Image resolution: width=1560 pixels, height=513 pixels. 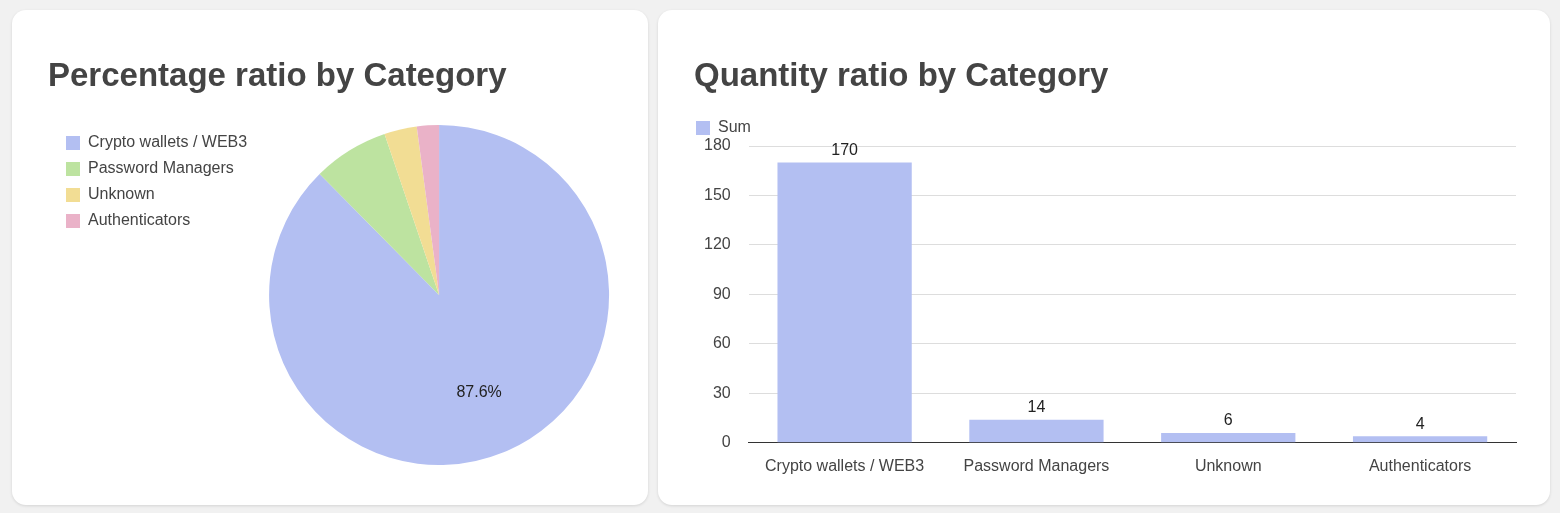 I want to click on data-label: 14, so click(x=1036, y=407).